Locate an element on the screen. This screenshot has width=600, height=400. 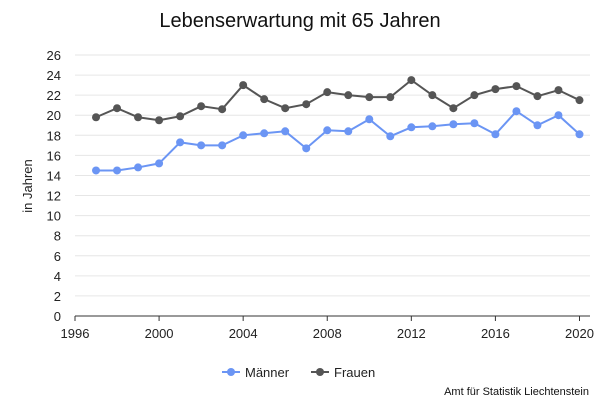
y-tick-label: 16 is located at coordinates (54, 155).